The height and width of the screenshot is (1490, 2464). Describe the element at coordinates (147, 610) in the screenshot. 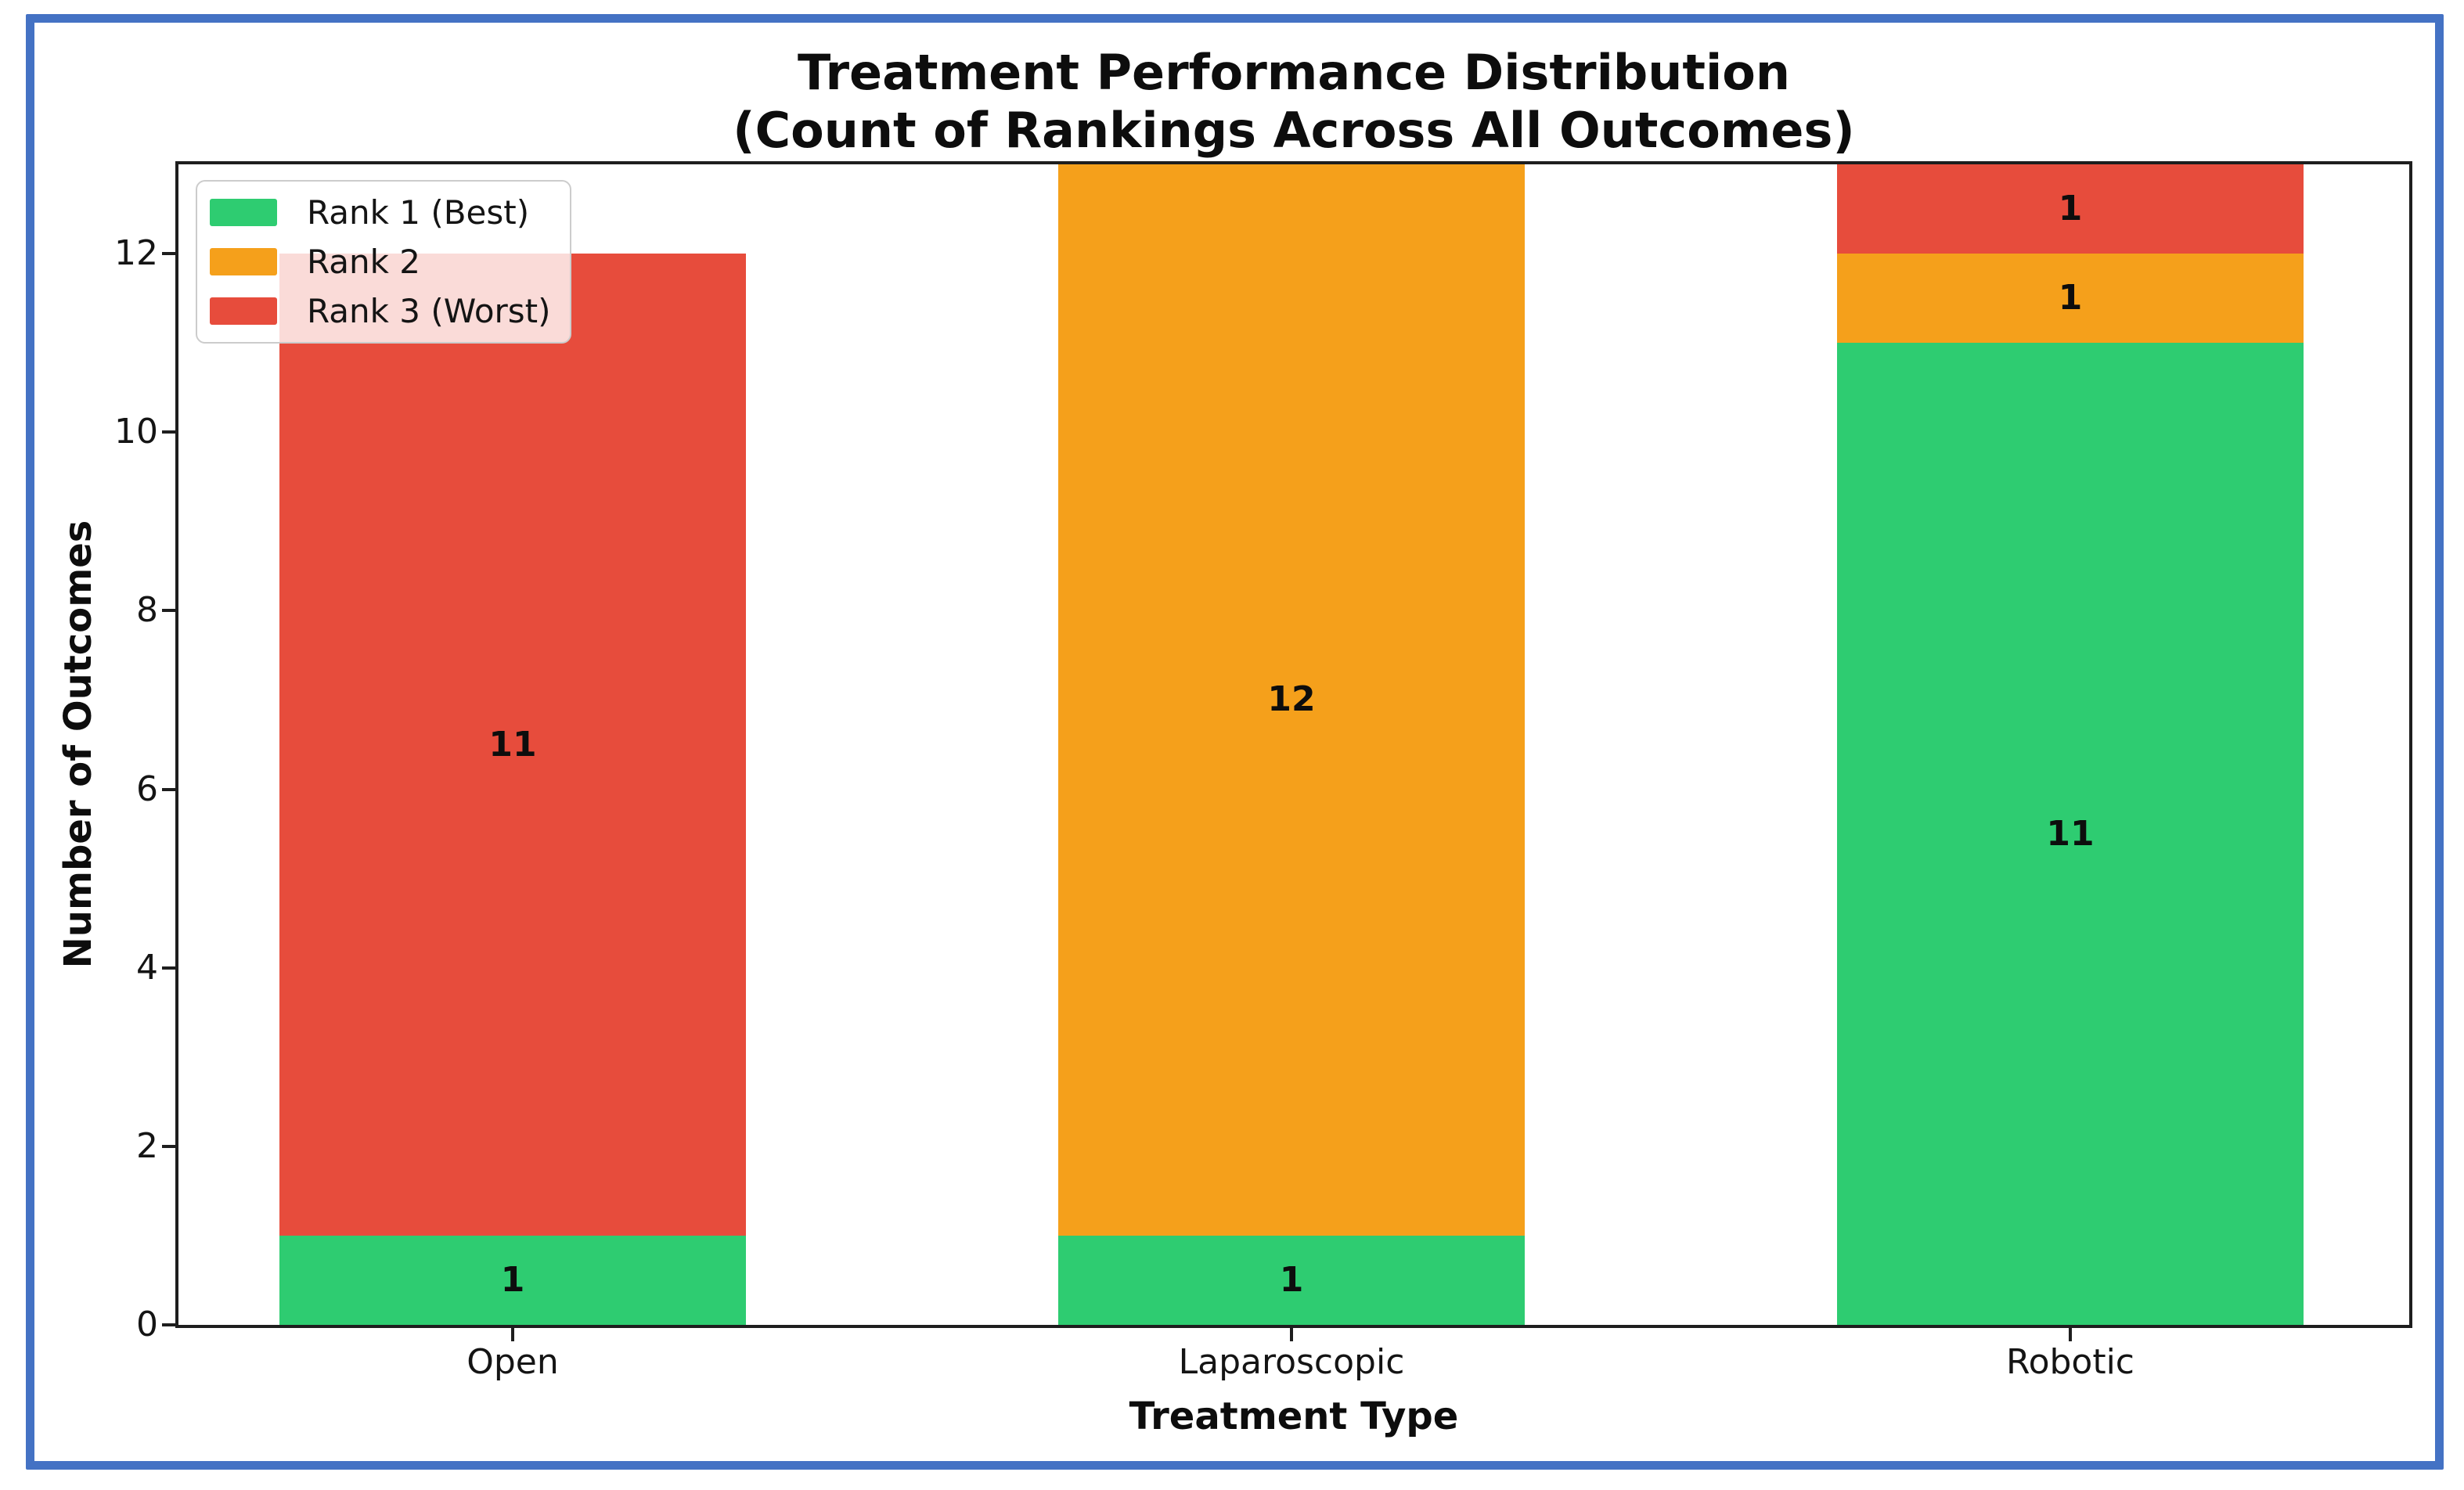

I see `y-tick-label: 8` at that location.